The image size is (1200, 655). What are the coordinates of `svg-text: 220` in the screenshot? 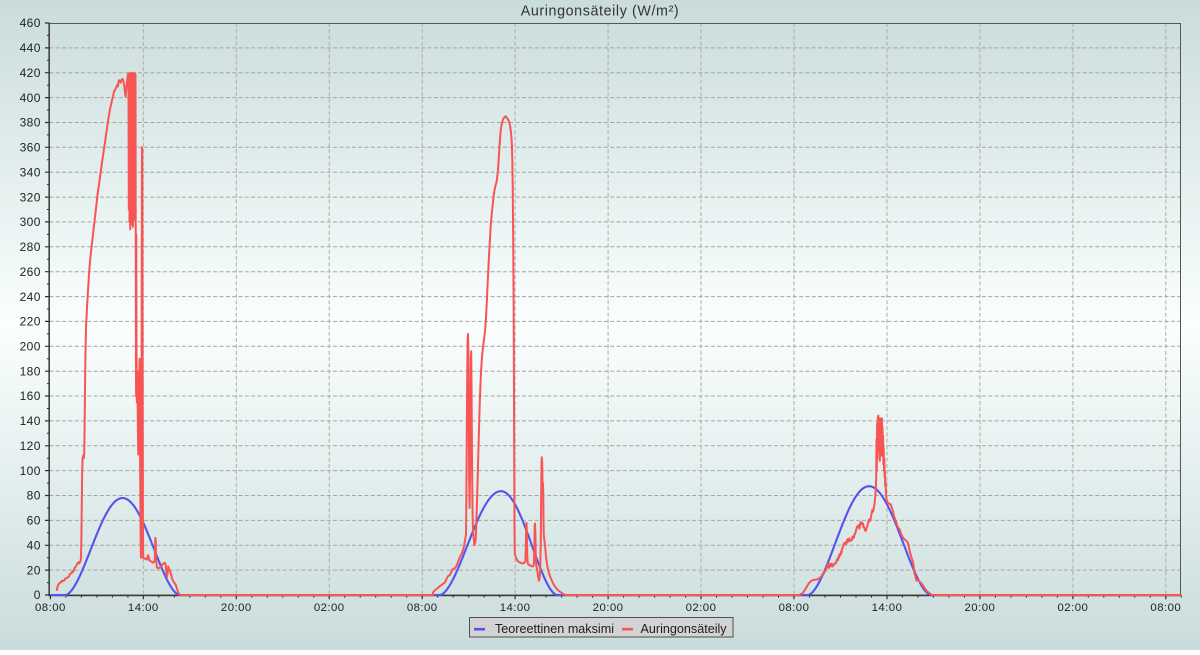 It's located at (30, 322).